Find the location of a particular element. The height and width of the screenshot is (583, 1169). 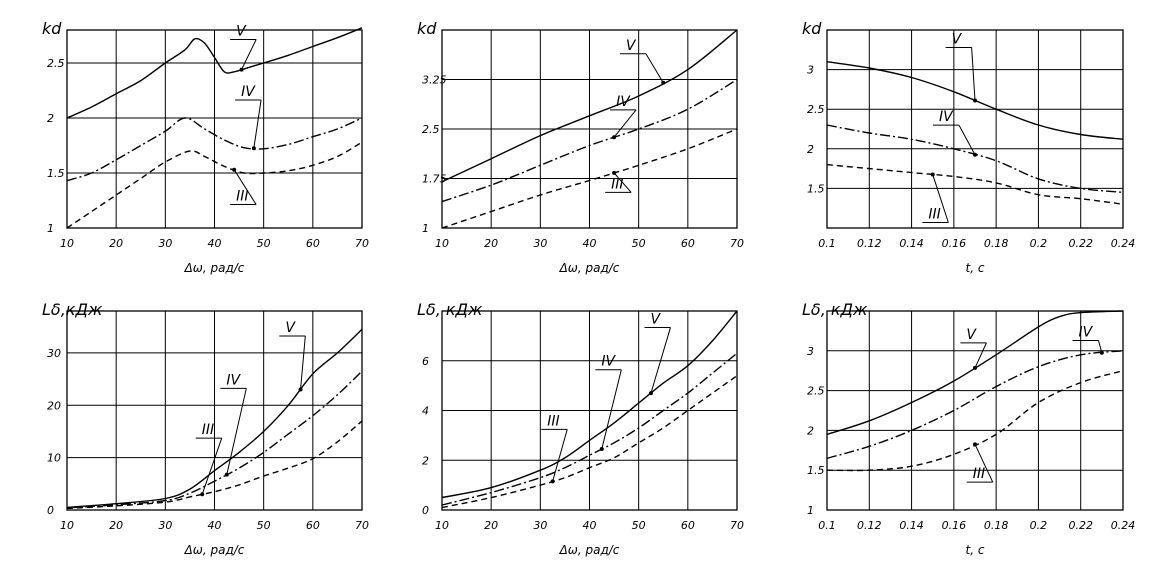

x-tick-label: 0.12 is located at coordinates (869, 525).